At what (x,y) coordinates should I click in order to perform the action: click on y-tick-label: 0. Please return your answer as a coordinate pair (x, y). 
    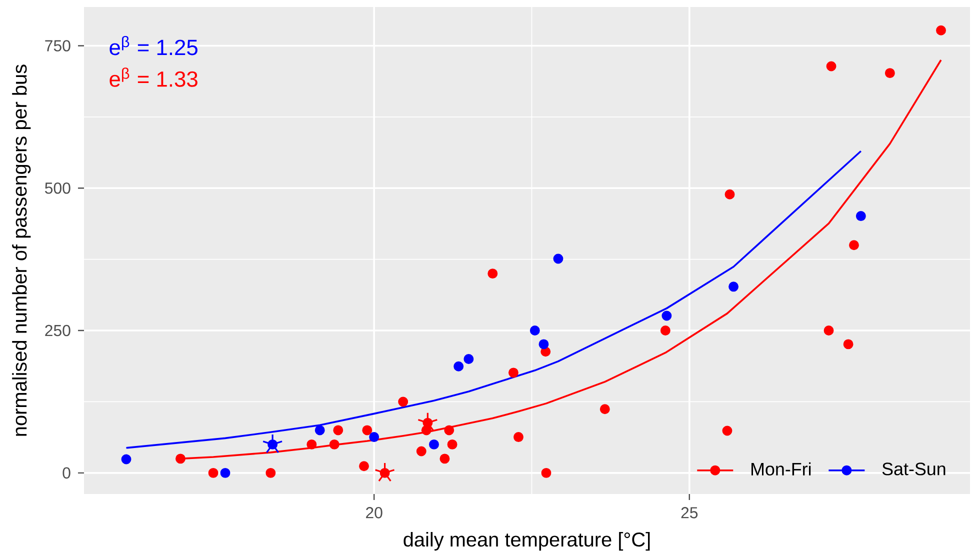
    Looking at the image, I should click on (66, 473).